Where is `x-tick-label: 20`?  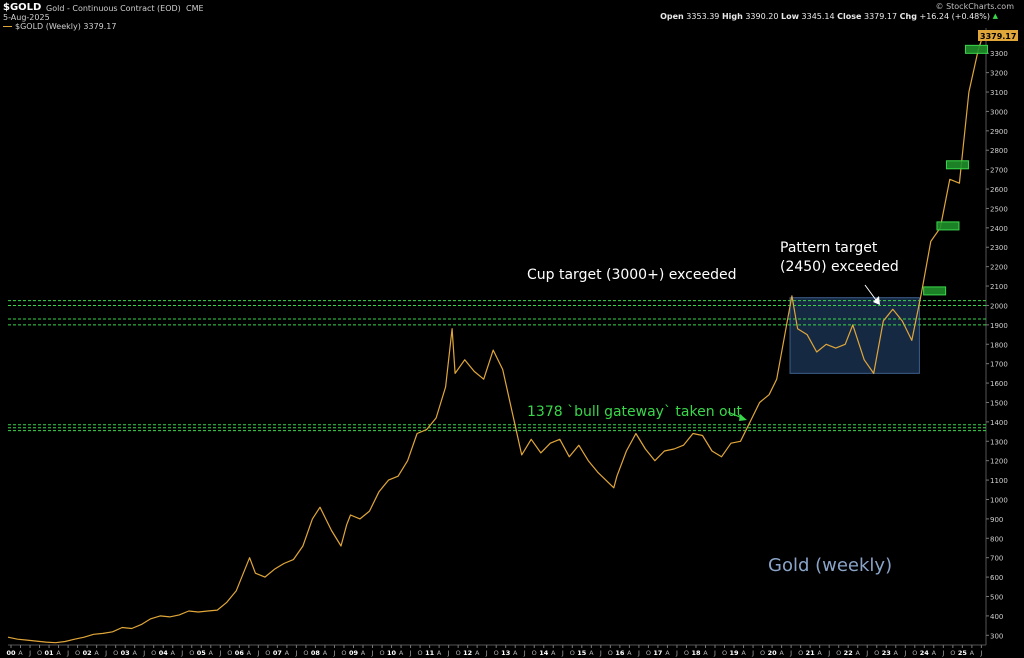 x-tick-label: 20 is located at coordinates (773, 653).